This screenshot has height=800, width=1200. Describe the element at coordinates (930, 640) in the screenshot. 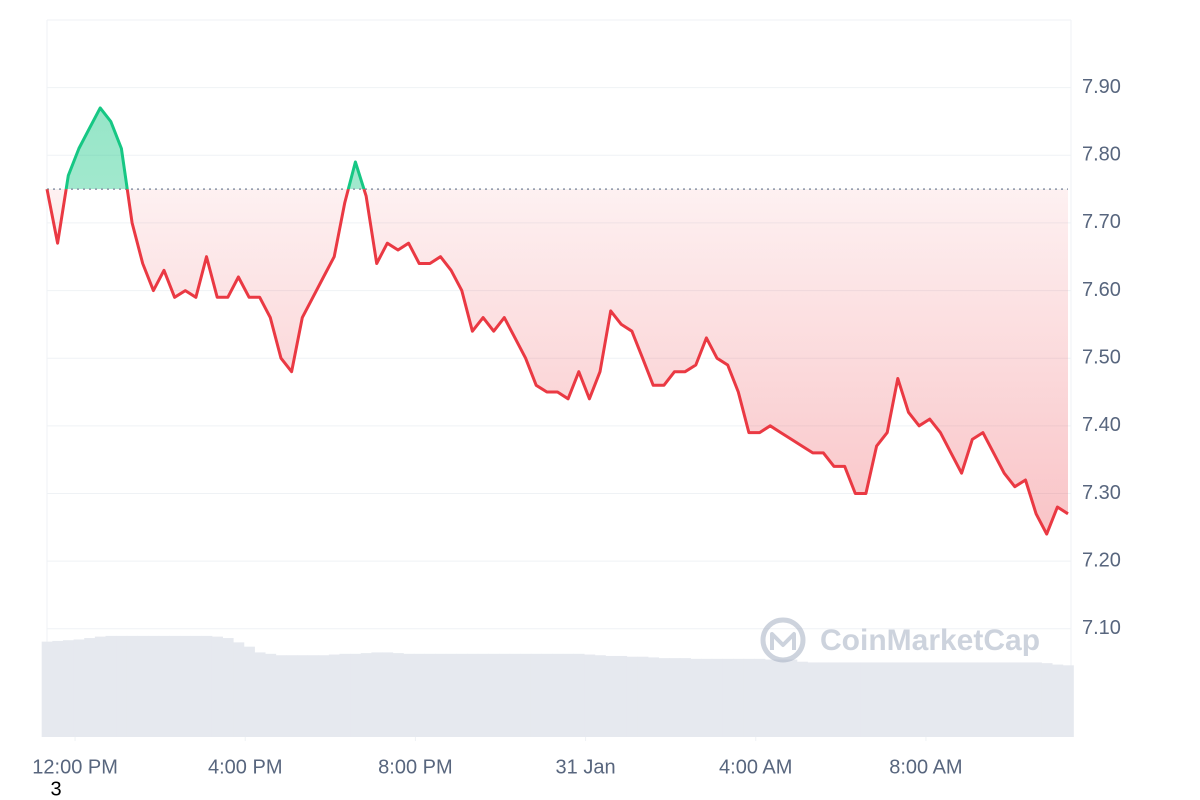

I see `watermark-text: CoinMarketCap` at that location.